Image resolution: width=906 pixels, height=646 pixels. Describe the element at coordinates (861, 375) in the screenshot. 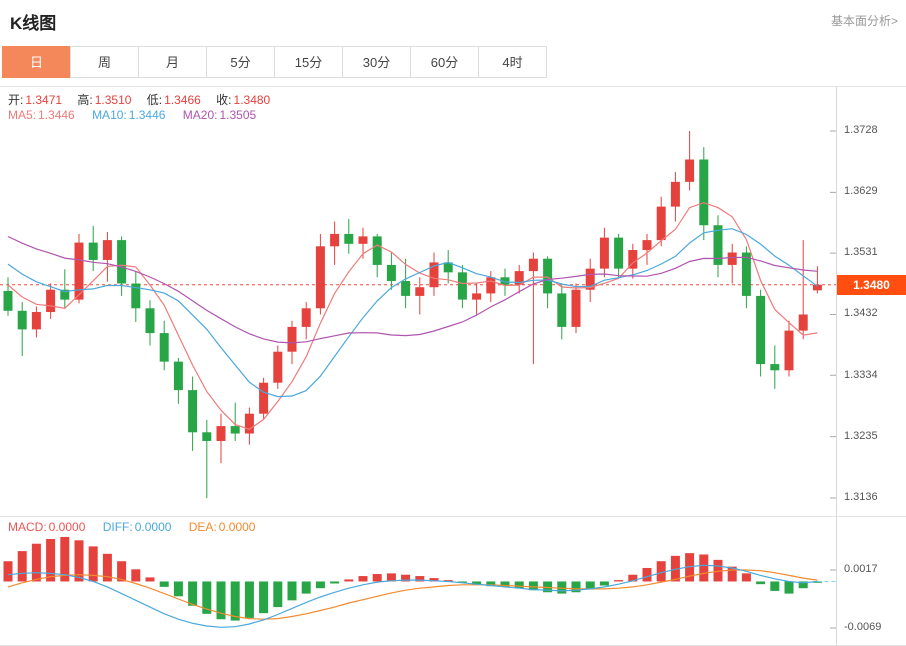

I see `y-axis-label: 1.3334` at that location.